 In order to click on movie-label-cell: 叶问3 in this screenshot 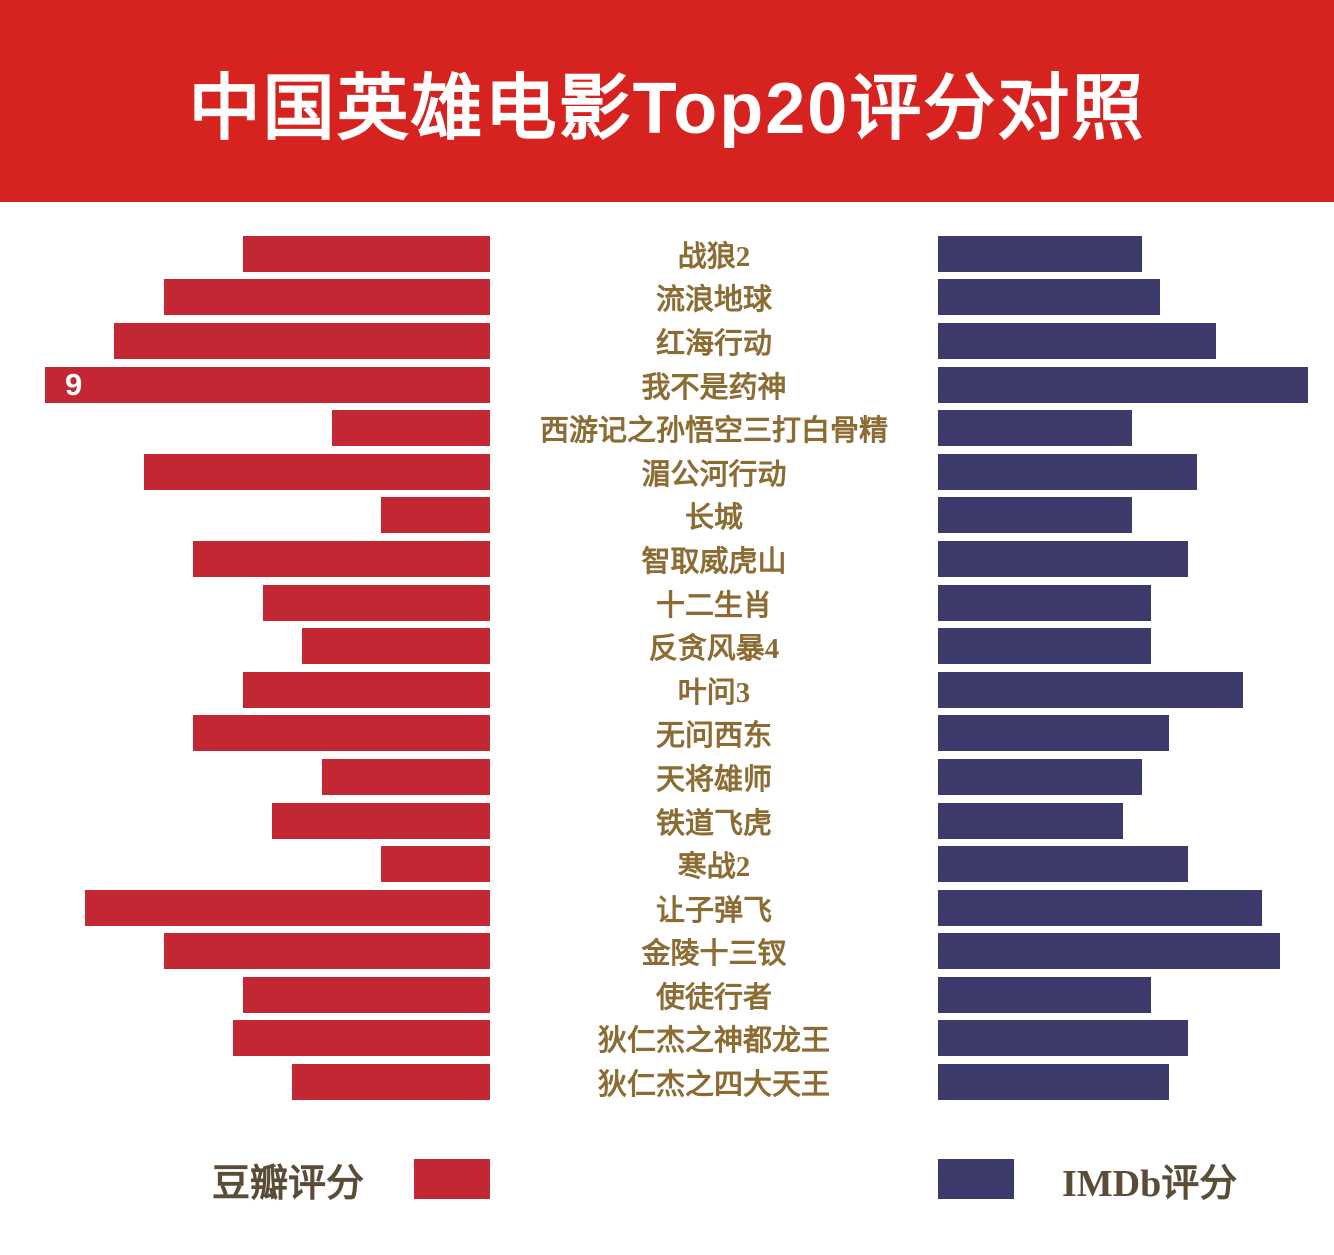, I will do `click(714, 690)`.